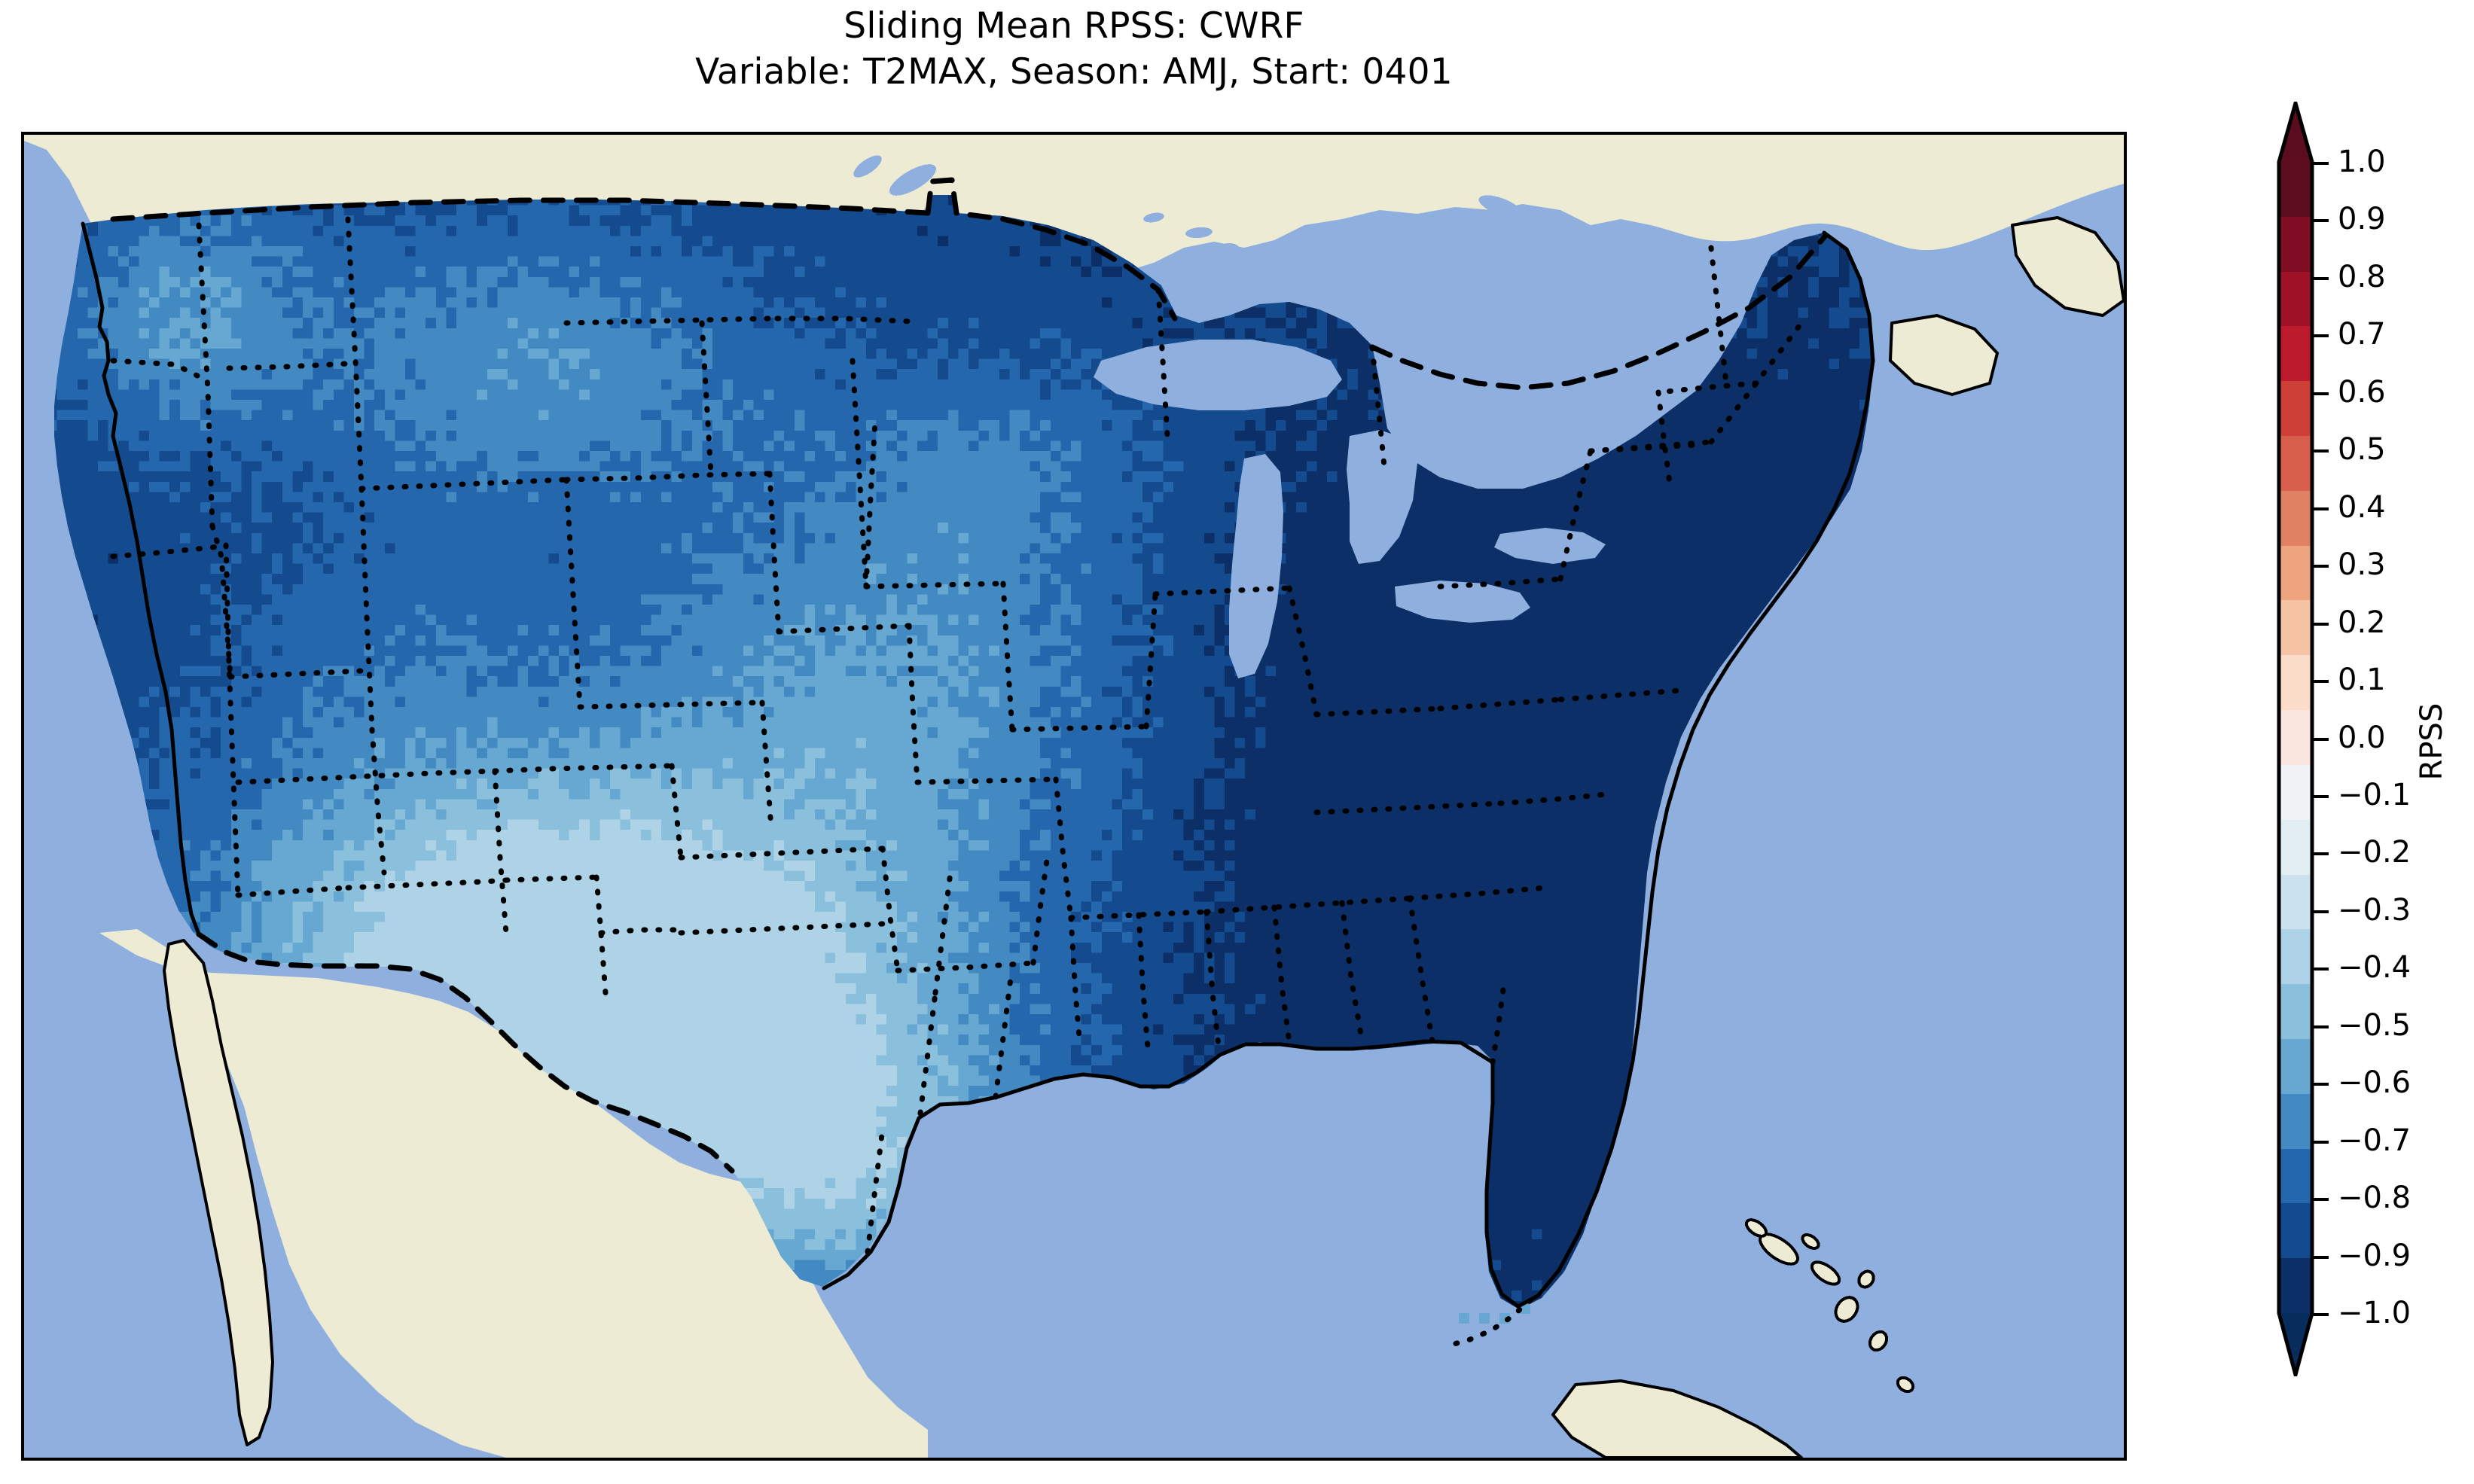 Image resolution: width=2474 pixels, height=1484 pixels. Describe the element at coordinates (2374, 967) in the screenshot. I see `colorbar-tick-label: −0.4` at that location.